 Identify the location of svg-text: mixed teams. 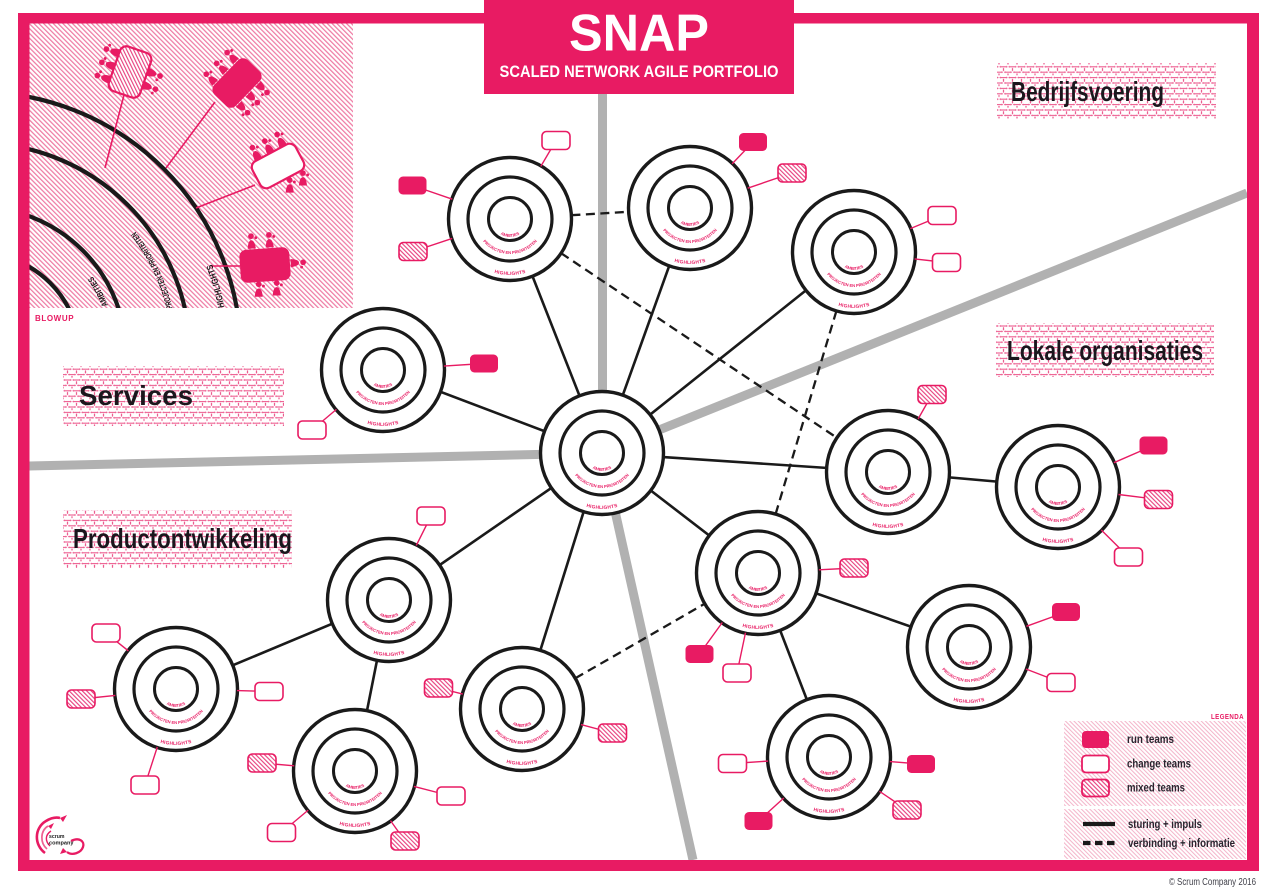
(1156, 788).